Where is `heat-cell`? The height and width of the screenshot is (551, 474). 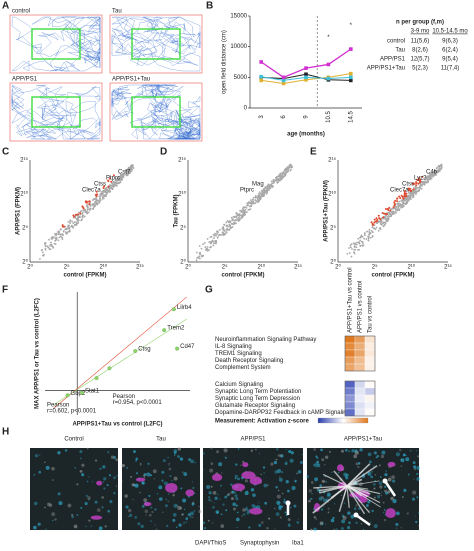
heat-cell is located at coordinates (350, 391).